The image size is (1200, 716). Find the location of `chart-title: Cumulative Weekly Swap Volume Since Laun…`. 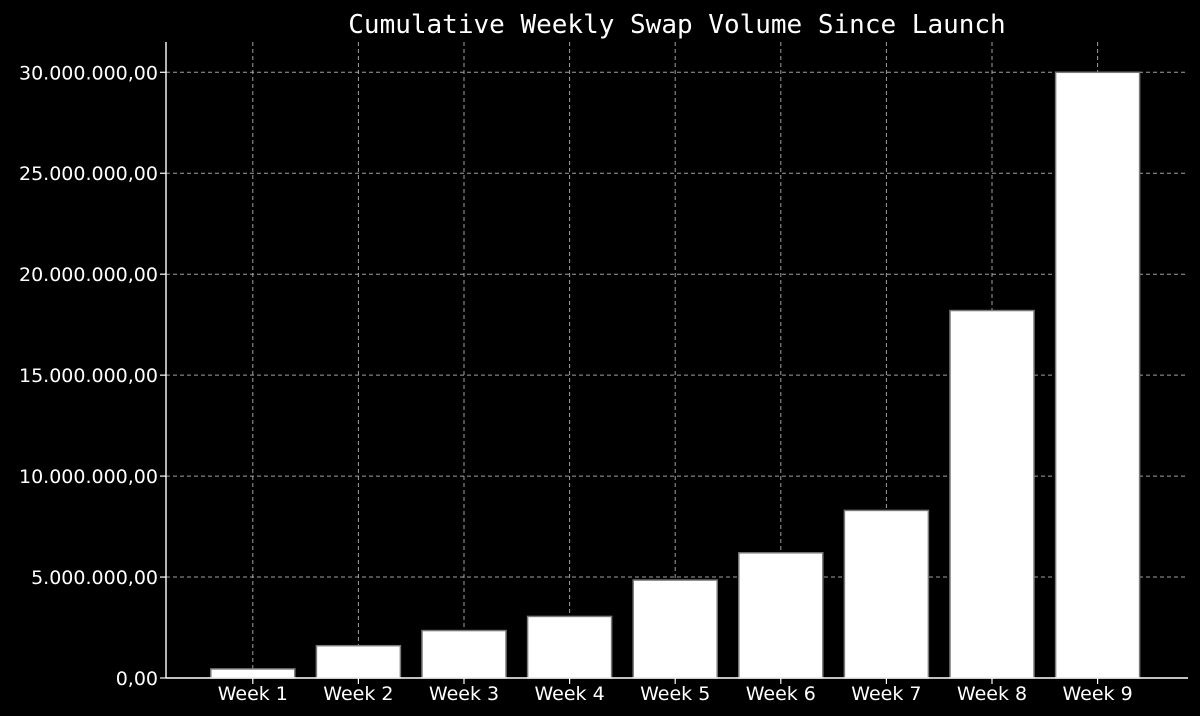

chart-title: Cumulative Weekly Swap Volume Since Laun… is located at coordinates (676, 25).